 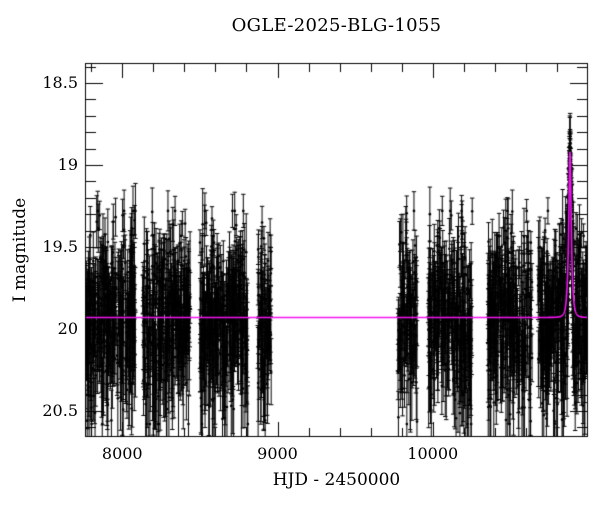 I want to click on chart-title: OGLE-2025-BLG-1055, so click(x=336, y=25).